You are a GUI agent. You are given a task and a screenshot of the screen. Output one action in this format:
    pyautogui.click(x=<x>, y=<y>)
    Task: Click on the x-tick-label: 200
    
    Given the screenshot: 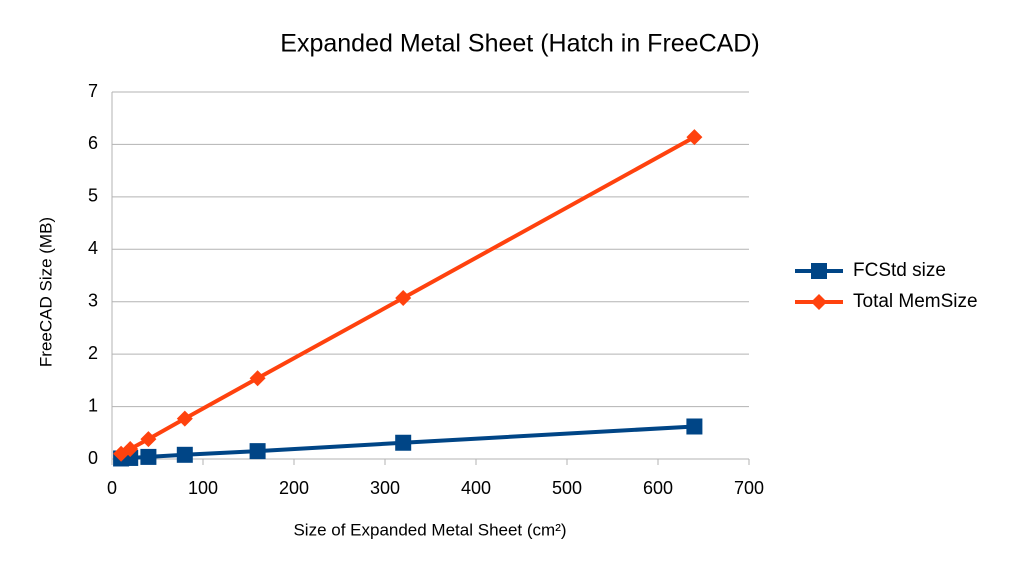 What is the action you would take?
    pyautogui.click(x=294, y=488)
    